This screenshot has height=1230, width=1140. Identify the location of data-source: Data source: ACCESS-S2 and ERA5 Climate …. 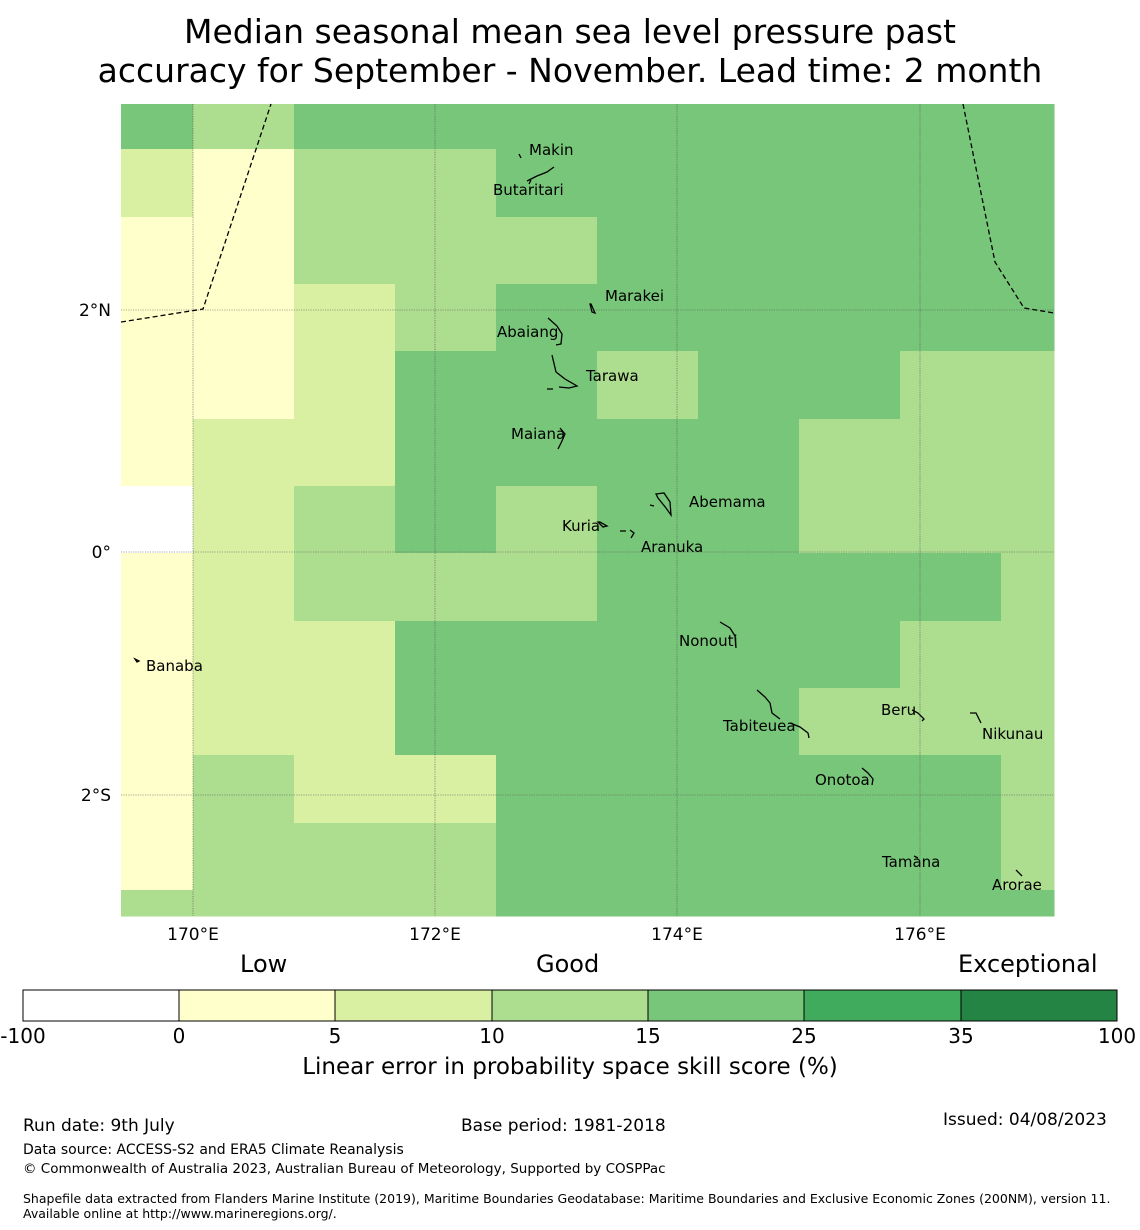
(213, 1150).